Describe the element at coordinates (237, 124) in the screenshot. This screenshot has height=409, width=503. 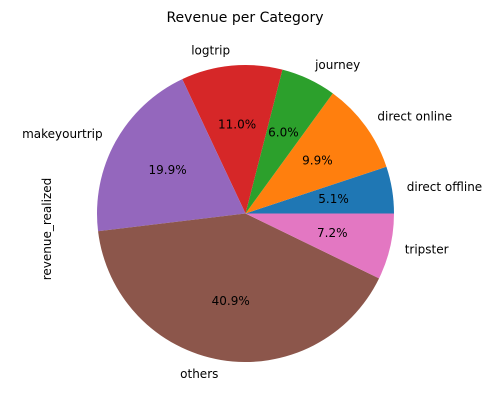
I see `slice-percent-label: 11.0%` at that location.